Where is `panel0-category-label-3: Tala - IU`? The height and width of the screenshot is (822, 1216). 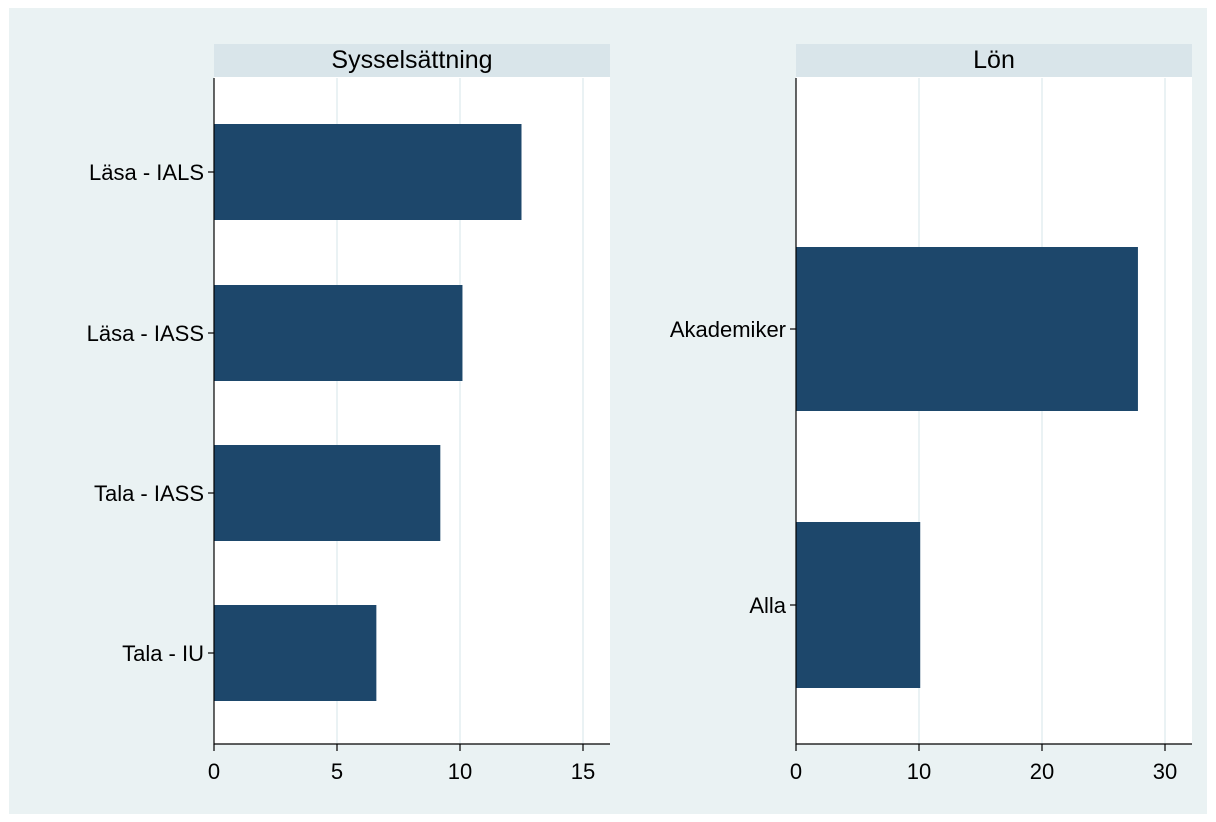 panel0-category-label-3: Tala - IU is located at coordinates (163, 653).